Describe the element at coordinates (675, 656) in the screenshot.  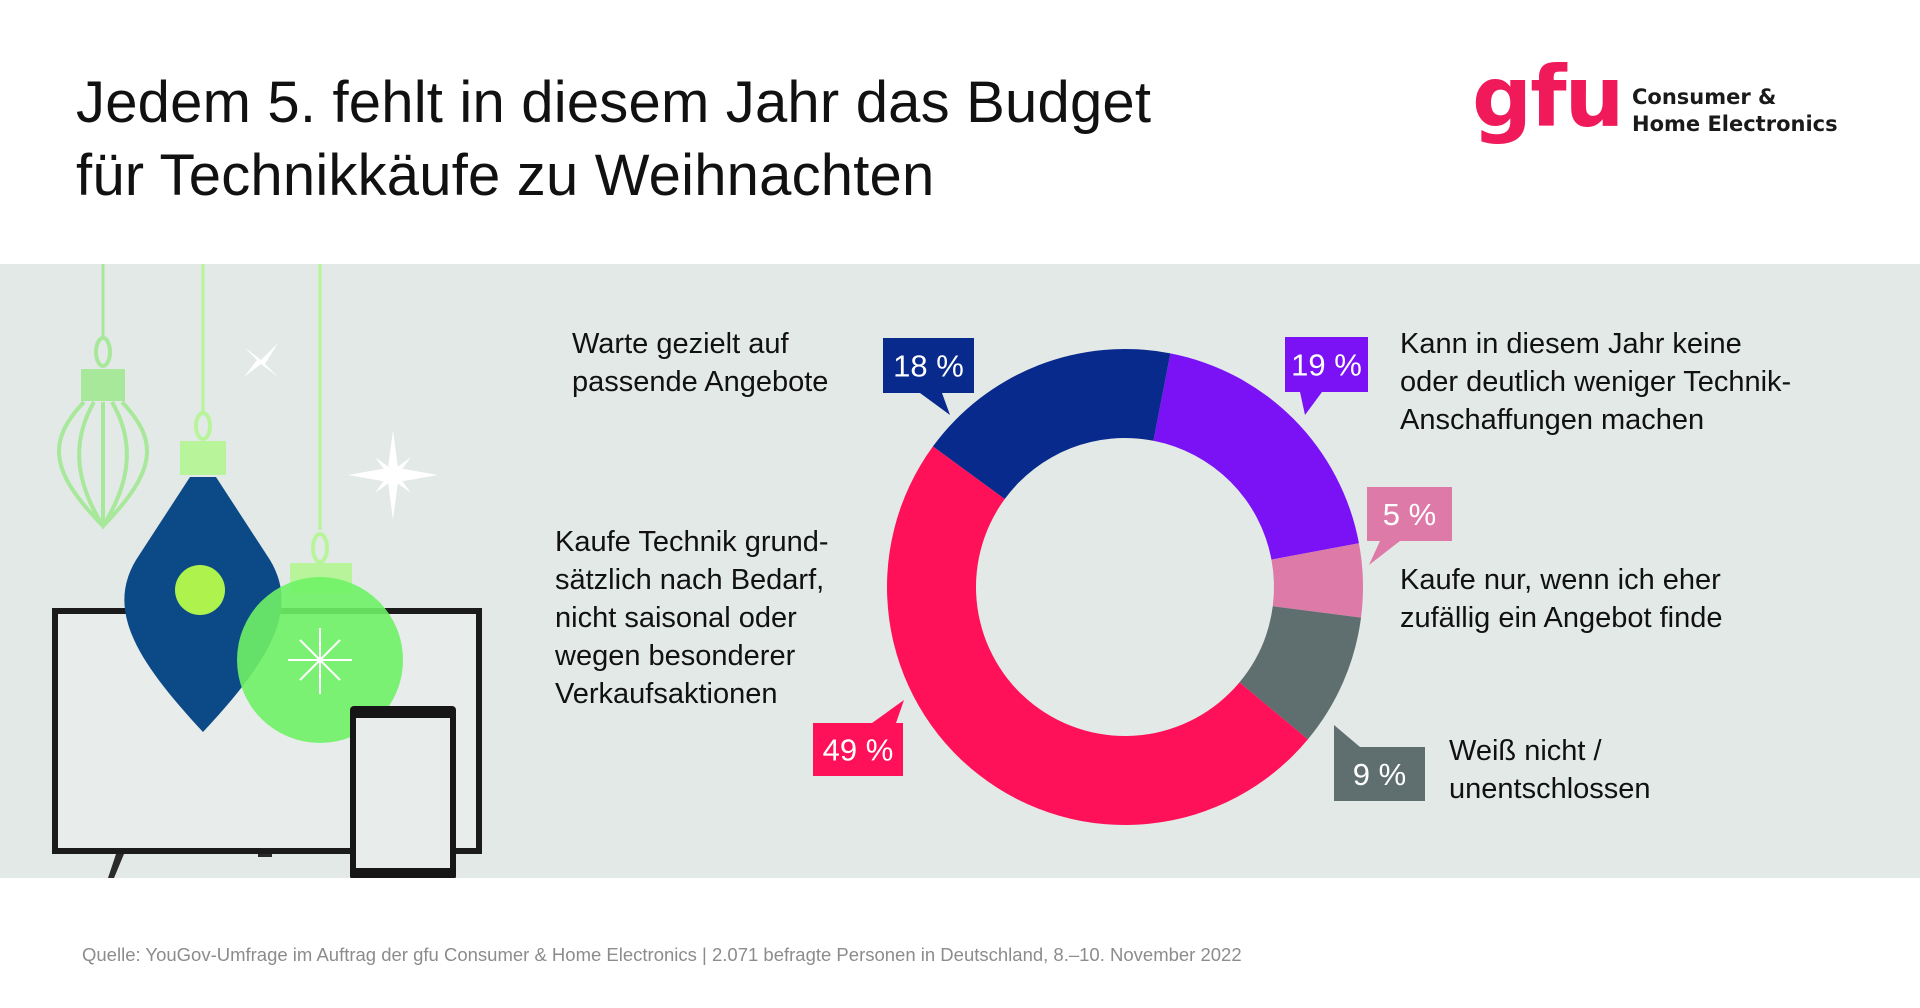
I see `label-line: wegen besonderer` at that location.